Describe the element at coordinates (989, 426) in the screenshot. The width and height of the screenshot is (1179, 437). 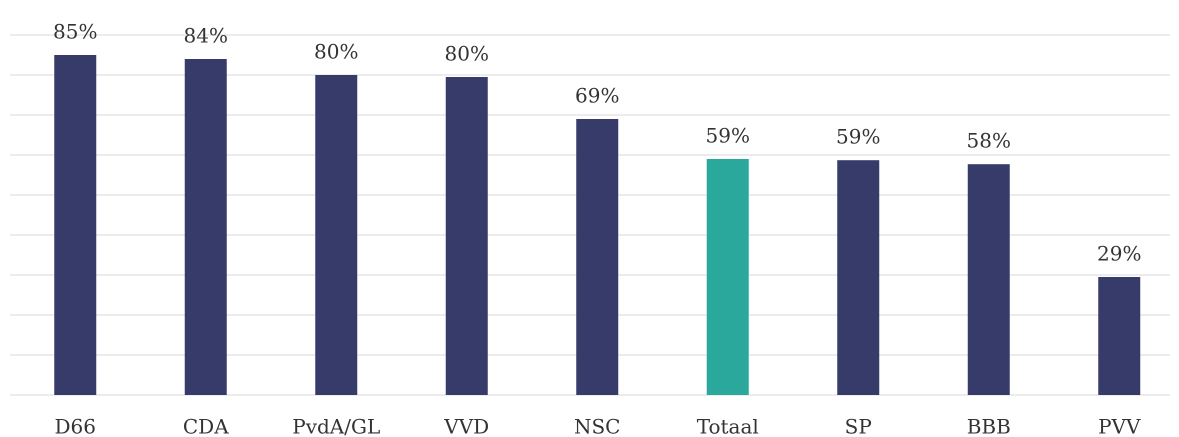
I see `x-tick-label: BBB` at that location.